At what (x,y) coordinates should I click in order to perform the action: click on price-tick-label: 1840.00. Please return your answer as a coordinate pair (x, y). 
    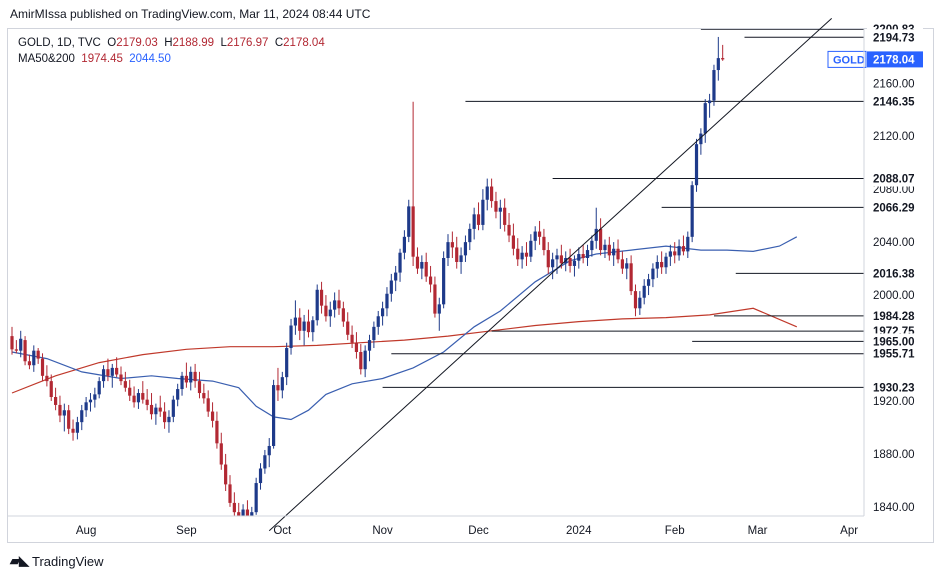
    Looking at the image, I should click on (894, 508).